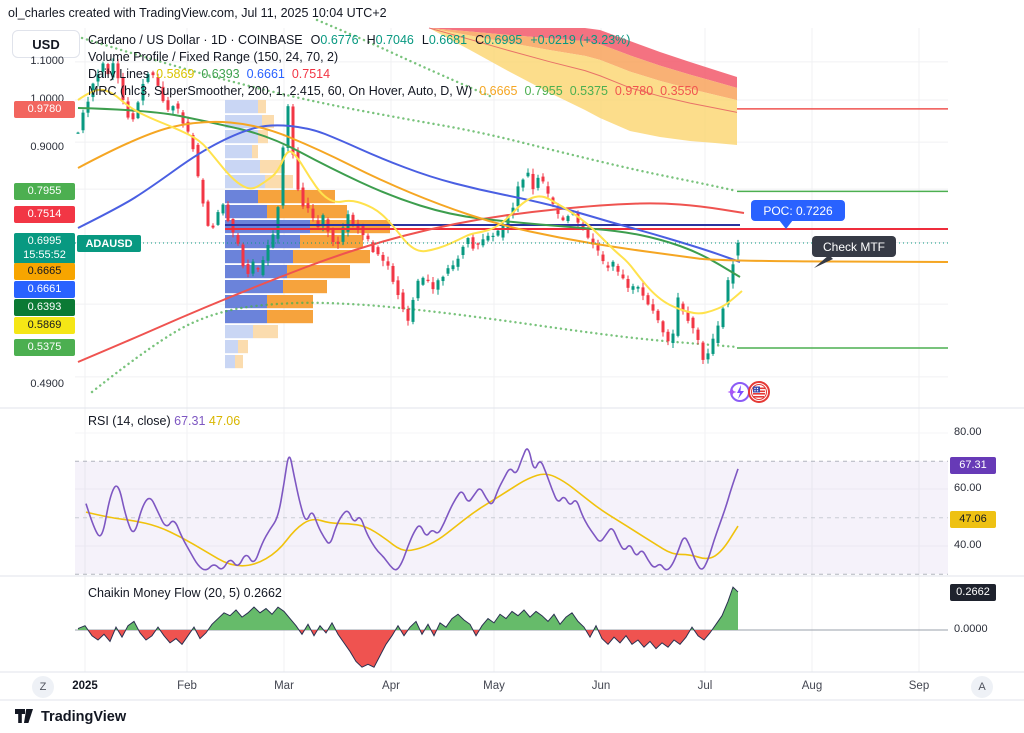 The image size is (1024, 733). I want to click on open-value: 0.6776, so click(339, 40).